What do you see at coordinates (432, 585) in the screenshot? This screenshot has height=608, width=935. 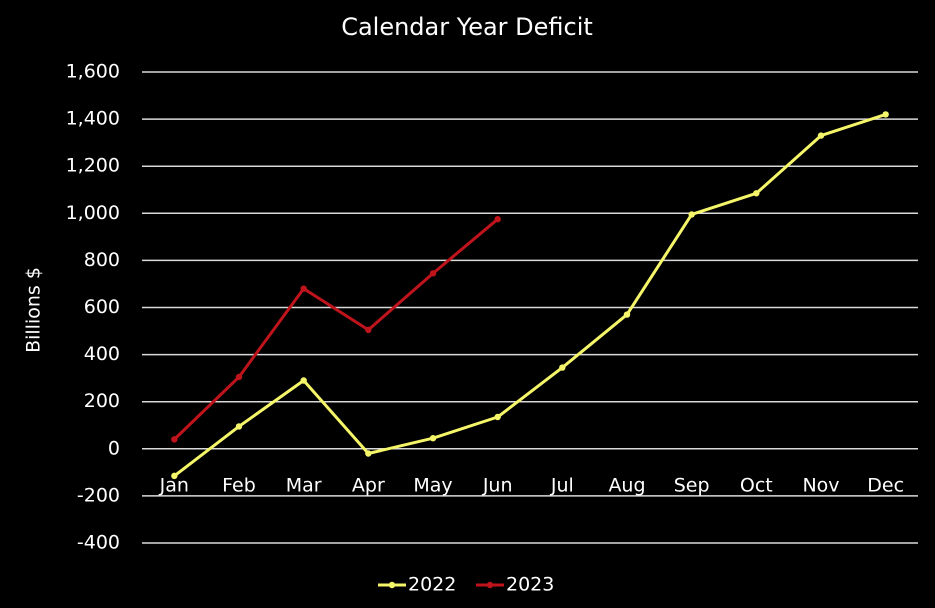 I see `legend-label: 2022` at bounding box center [432, 585].